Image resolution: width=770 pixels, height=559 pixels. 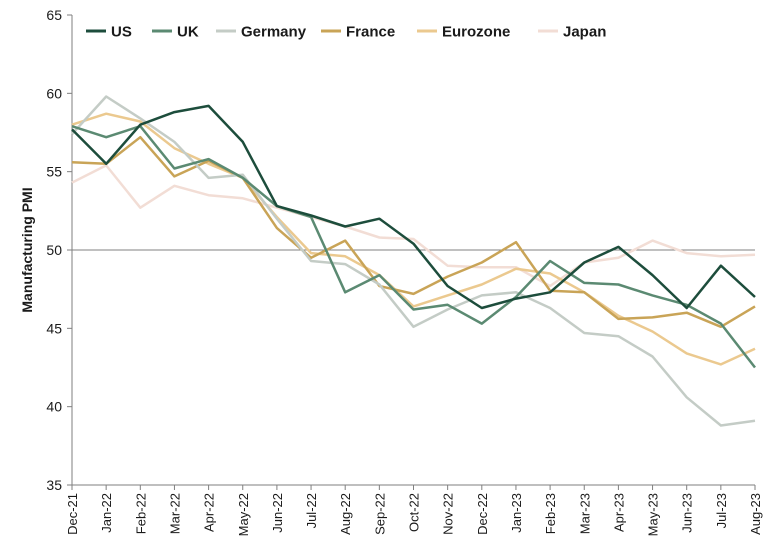 What do you see at coordinates (482, 514) in the screenshot?
I see `x-tick-label: Dec-22` at bounding box center [482, 514].